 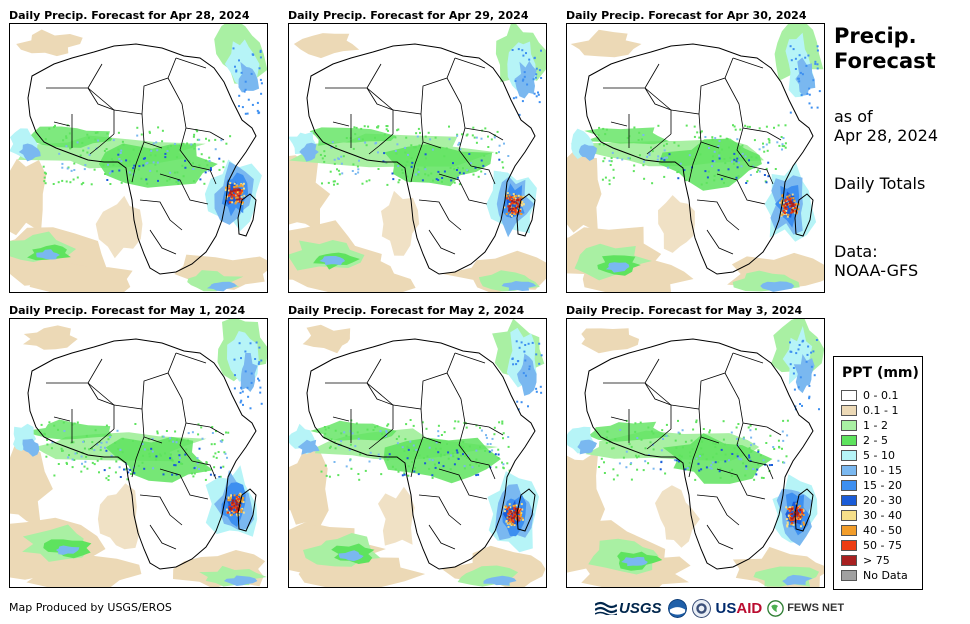 I want to click on continent-outline, so click(x=421, y=454).